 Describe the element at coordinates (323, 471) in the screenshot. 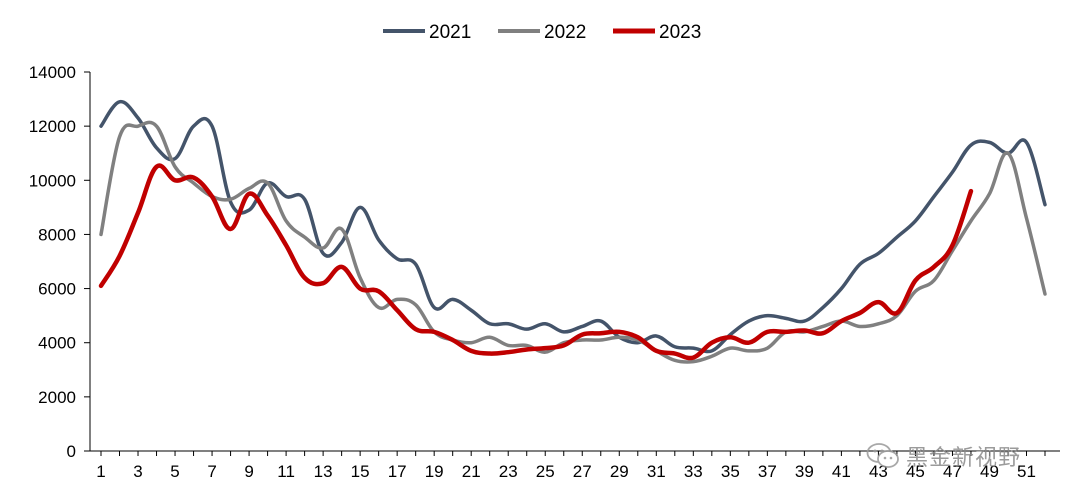

I see `x-tick-label: 13` at that location.